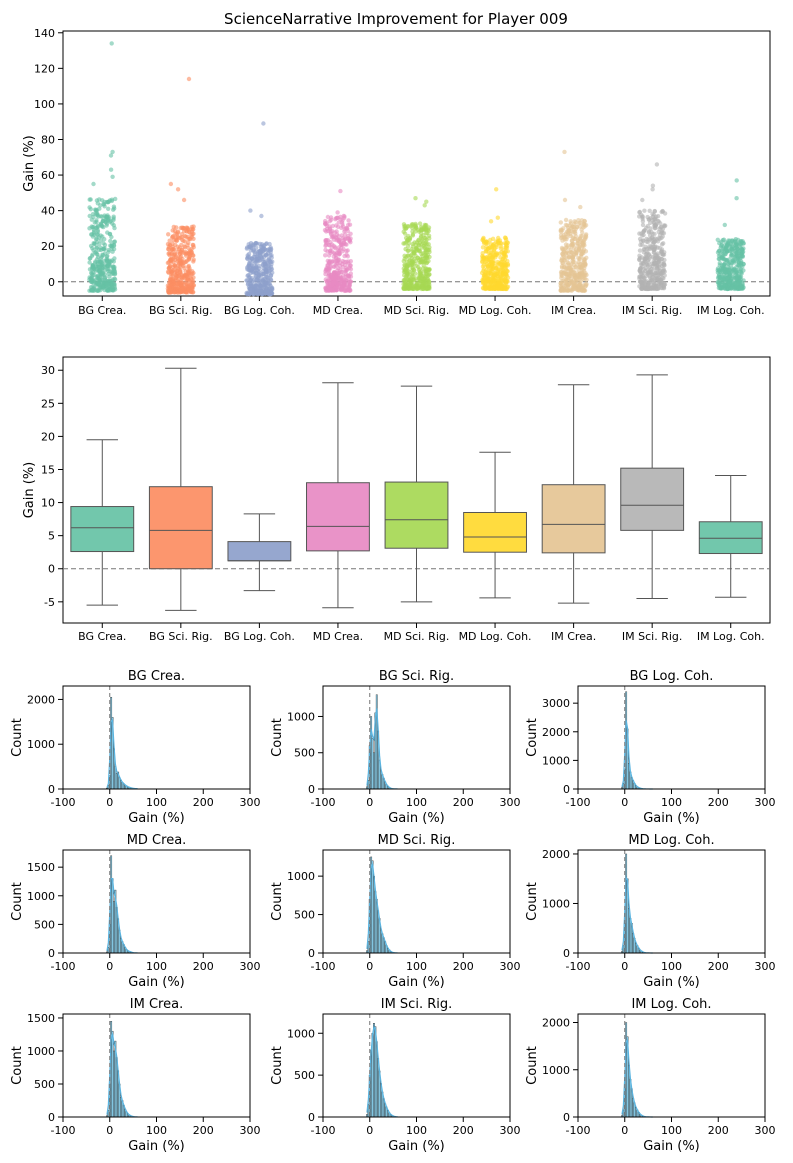  Describe the element at coordinates (382, 908) in the screenshot. I see `density-line` at that location.